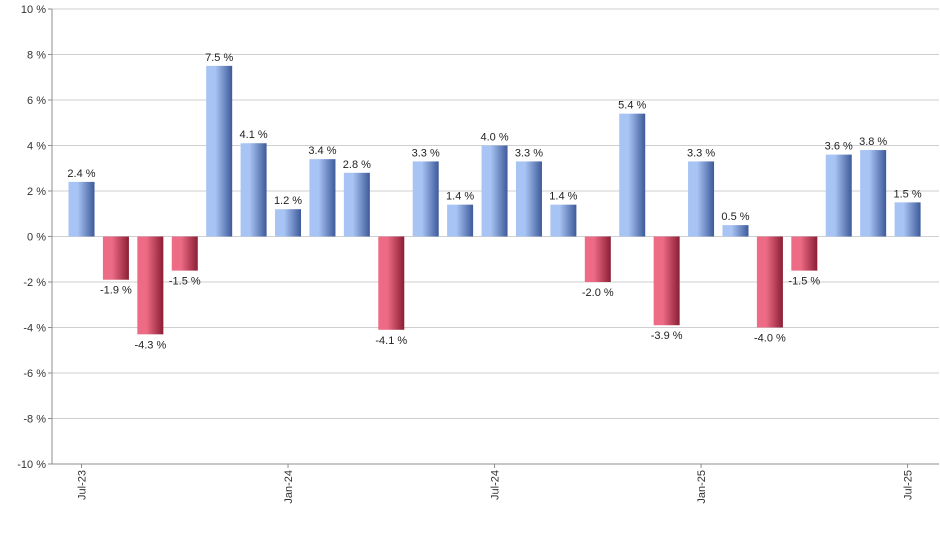 This screenshot has width=940, height=550. What do you see at coordinates (702, 487) in the screenshot?
I see `x-tick-label: Jan-25` at bounding box center [702, 487].